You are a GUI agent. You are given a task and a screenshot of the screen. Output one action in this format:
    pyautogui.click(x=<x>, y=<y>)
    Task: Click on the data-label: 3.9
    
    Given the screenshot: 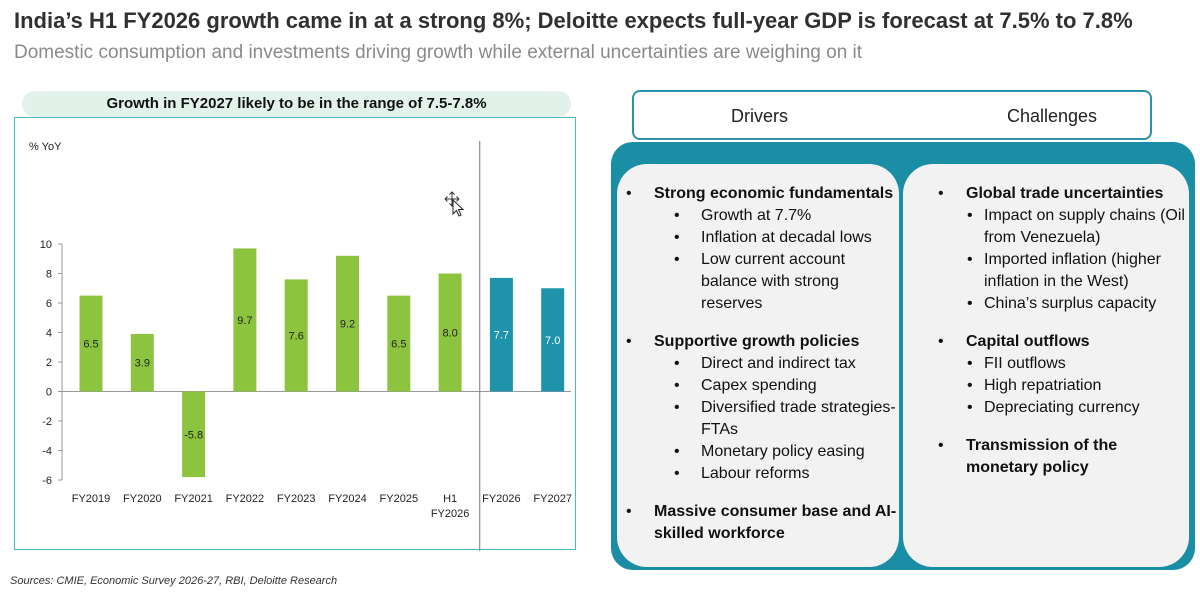 What is the action you would take?
    pyautogui.click(x=142, y=364)
    